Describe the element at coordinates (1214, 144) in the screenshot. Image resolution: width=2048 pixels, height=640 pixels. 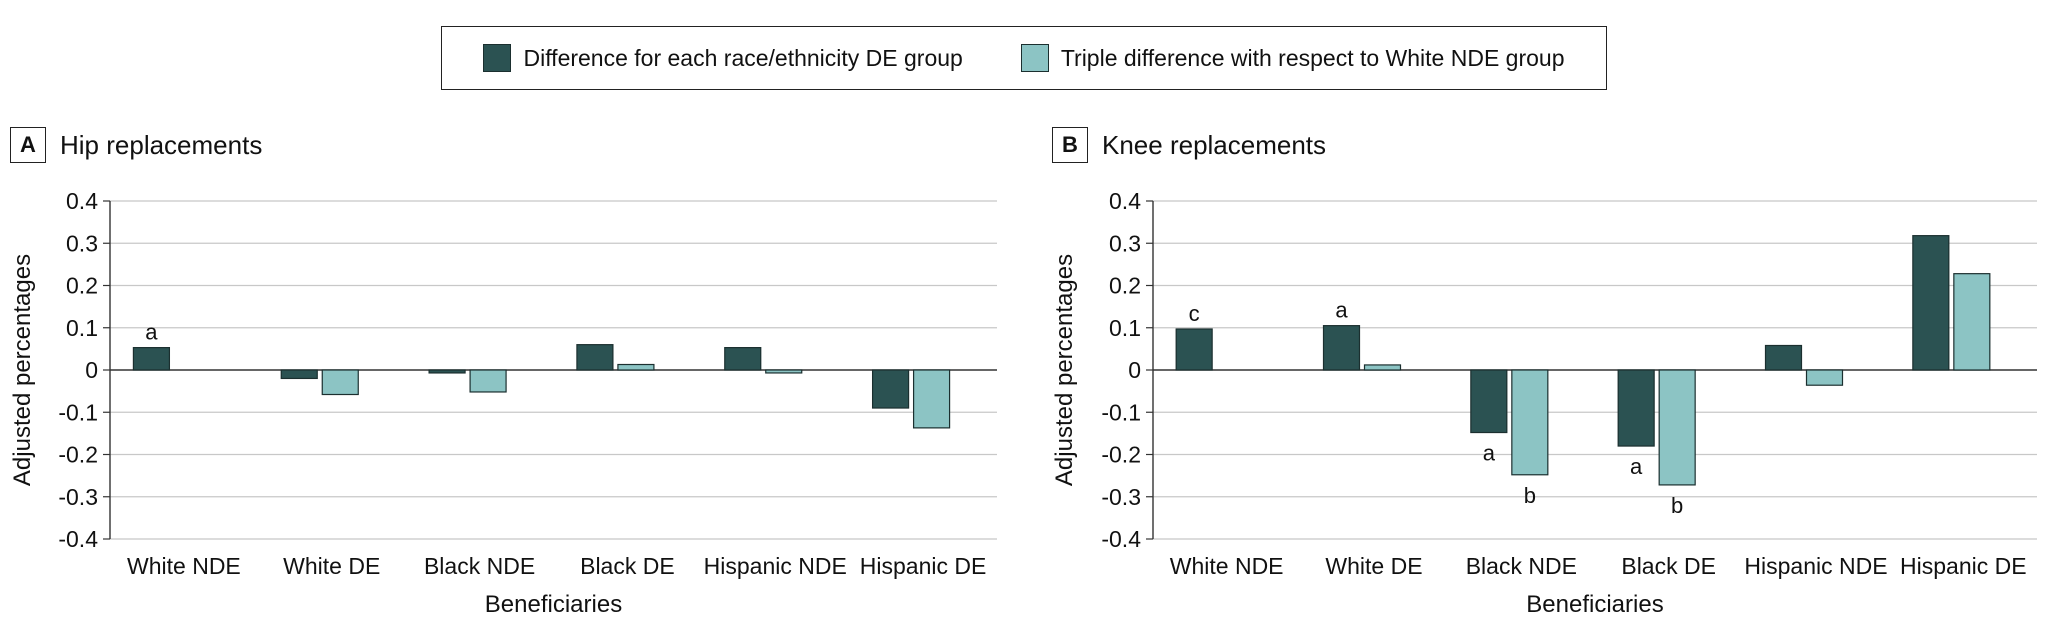
I see `panel-b-title: Knee replacements` at that location.